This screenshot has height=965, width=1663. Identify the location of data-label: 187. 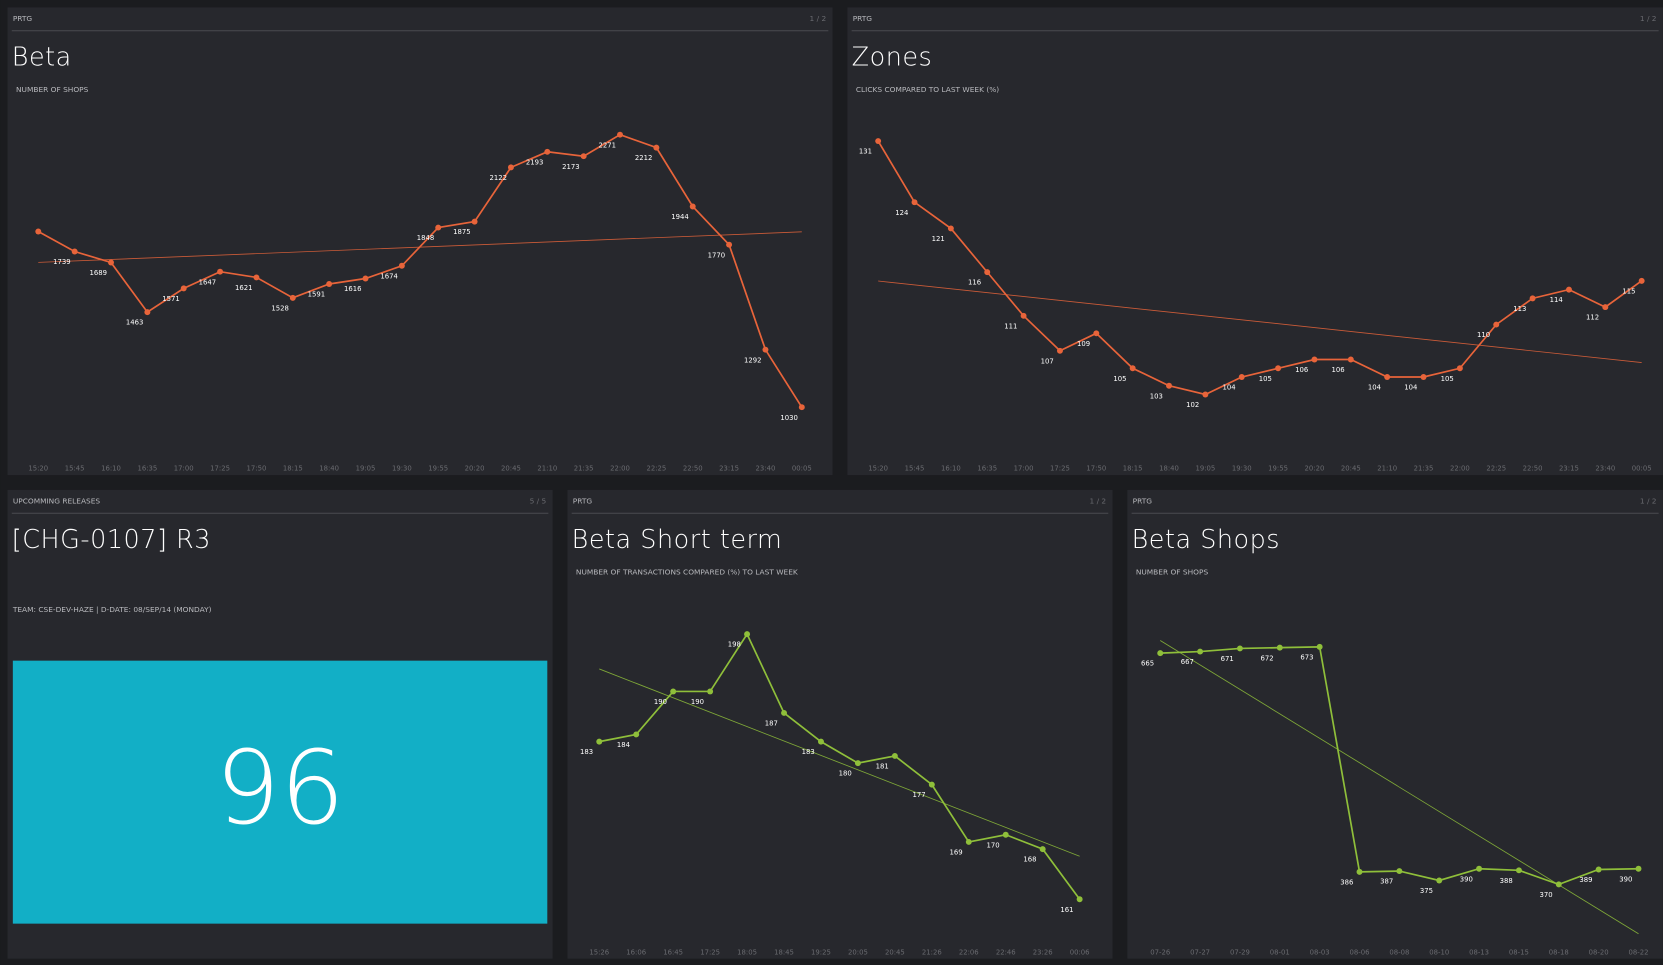
(771, 724).